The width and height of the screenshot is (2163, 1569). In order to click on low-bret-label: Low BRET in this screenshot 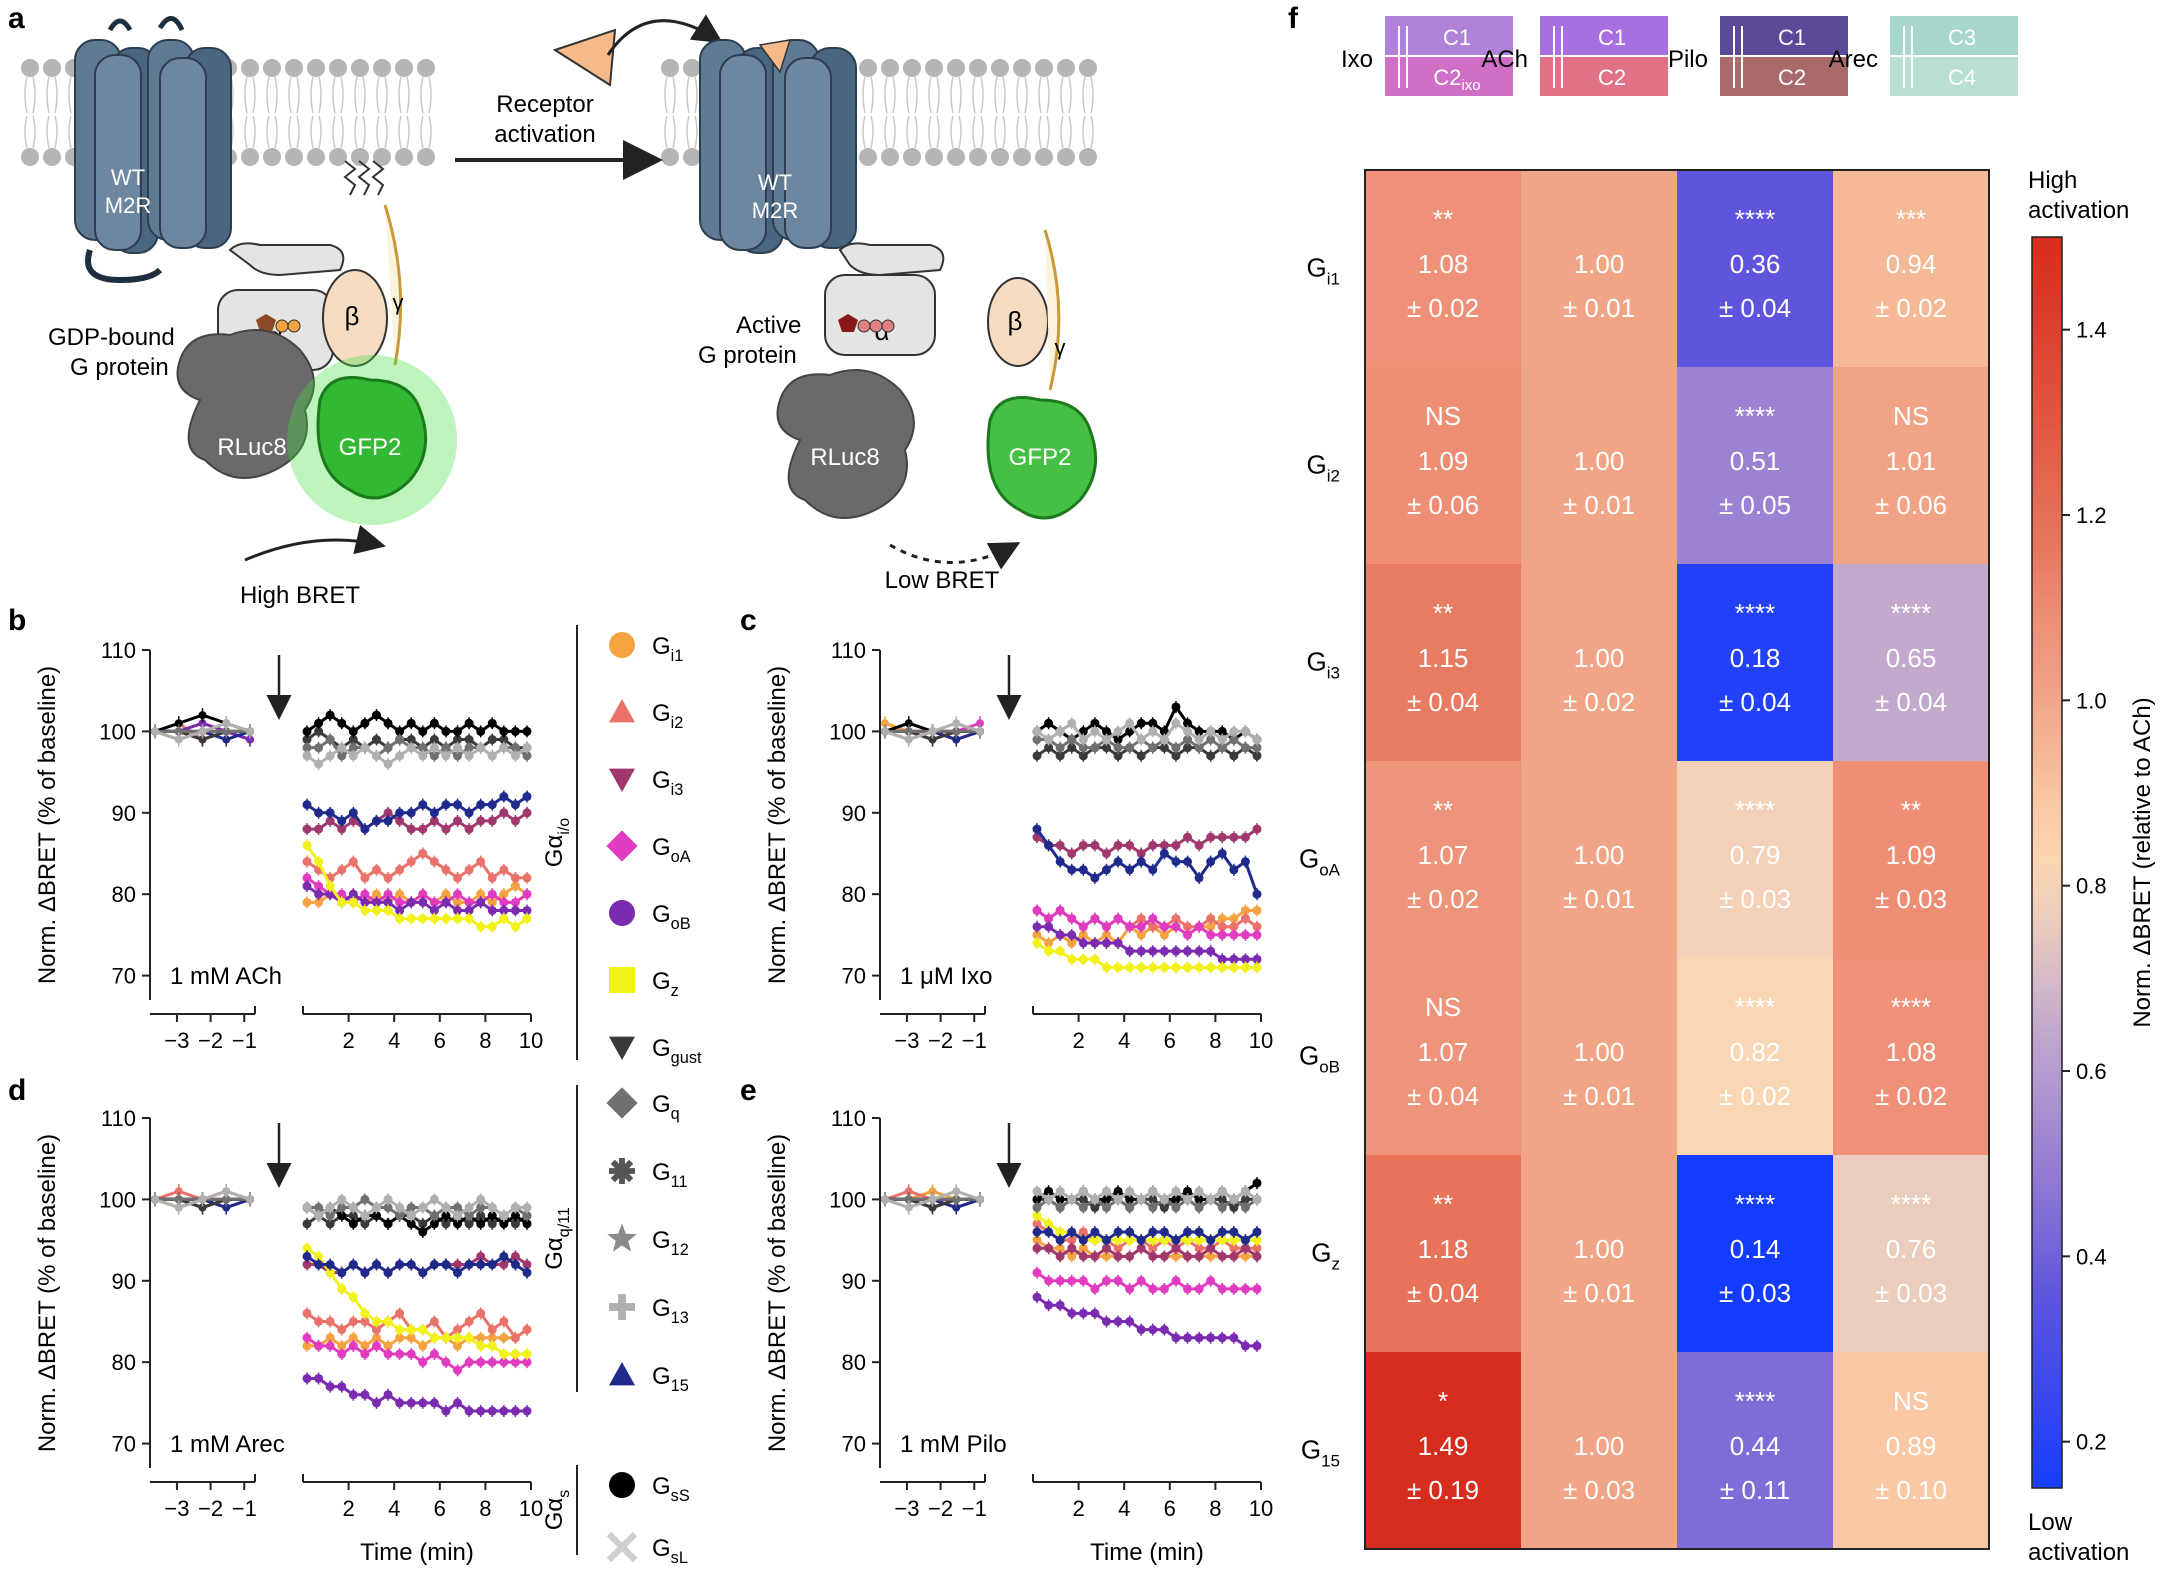, I will do `click(942, 580)`.